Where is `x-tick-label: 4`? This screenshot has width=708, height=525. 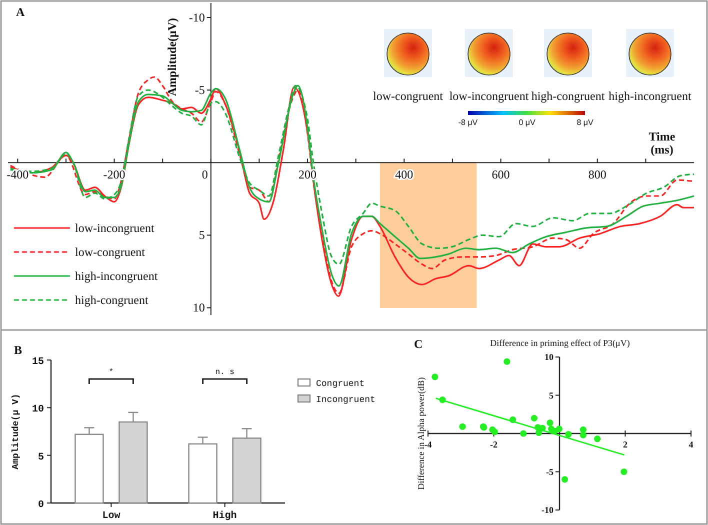
x-tick-label: 4 is located at coordinates (691, 445).